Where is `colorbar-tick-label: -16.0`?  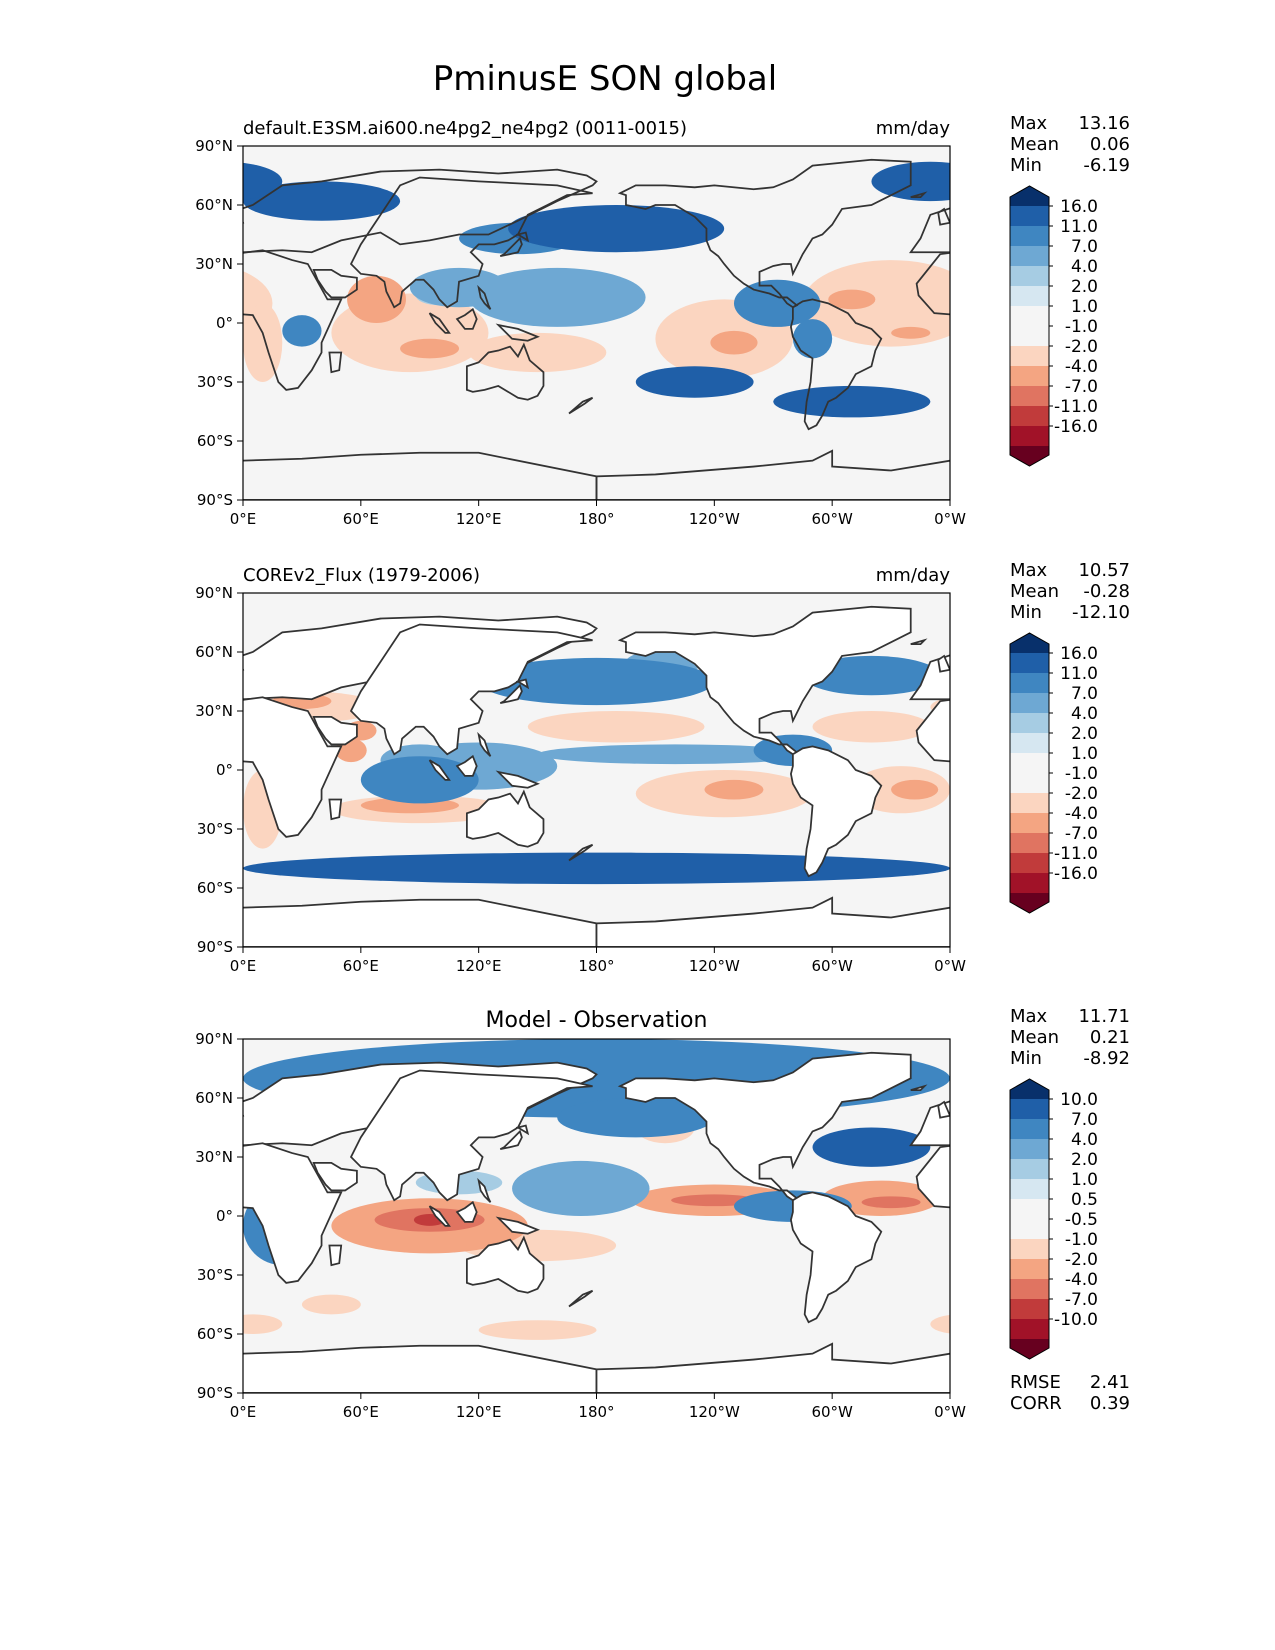 colorbar-tick-label: -16.0 is located at coordinates (1076, 427).